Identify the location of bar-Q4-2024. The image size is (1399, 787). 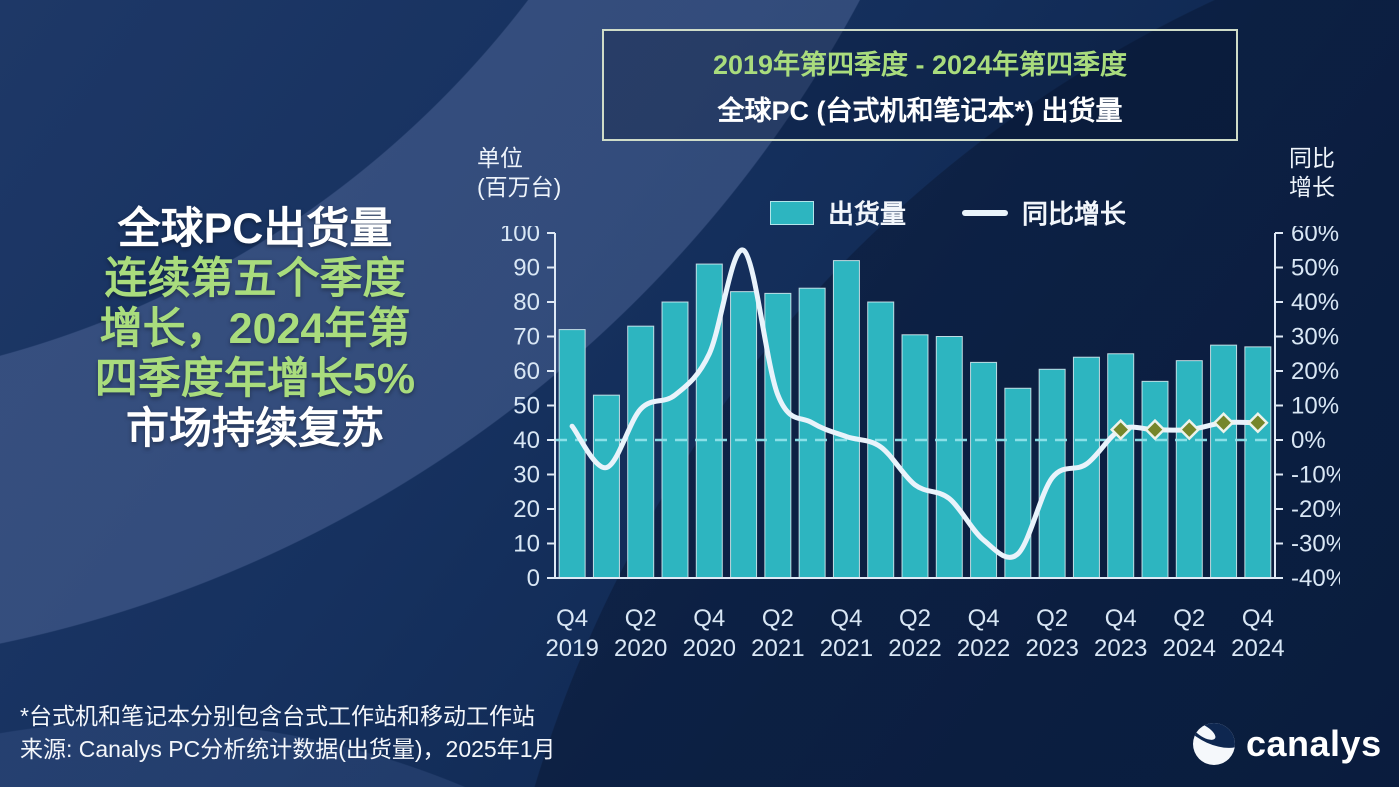
(1258, 462).